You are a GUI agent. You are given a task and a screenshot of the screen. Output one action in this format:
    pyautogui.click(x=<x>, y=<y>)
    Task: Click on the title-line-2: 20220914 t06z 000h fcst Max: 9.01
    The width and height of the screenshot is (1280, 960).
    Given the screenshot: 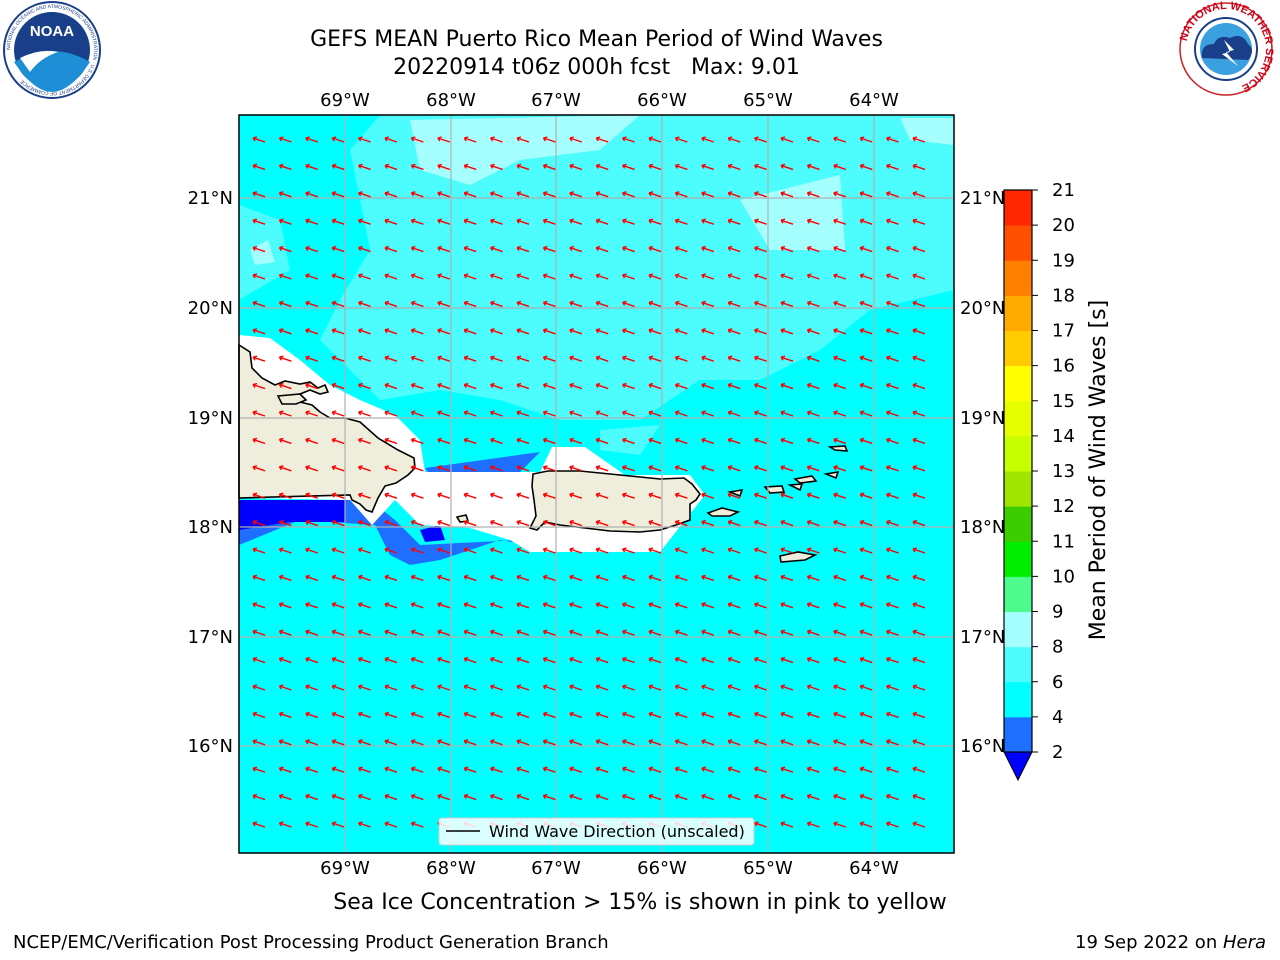 What is the action you would take?
    pyautogui.click(x=596, y=67)
    